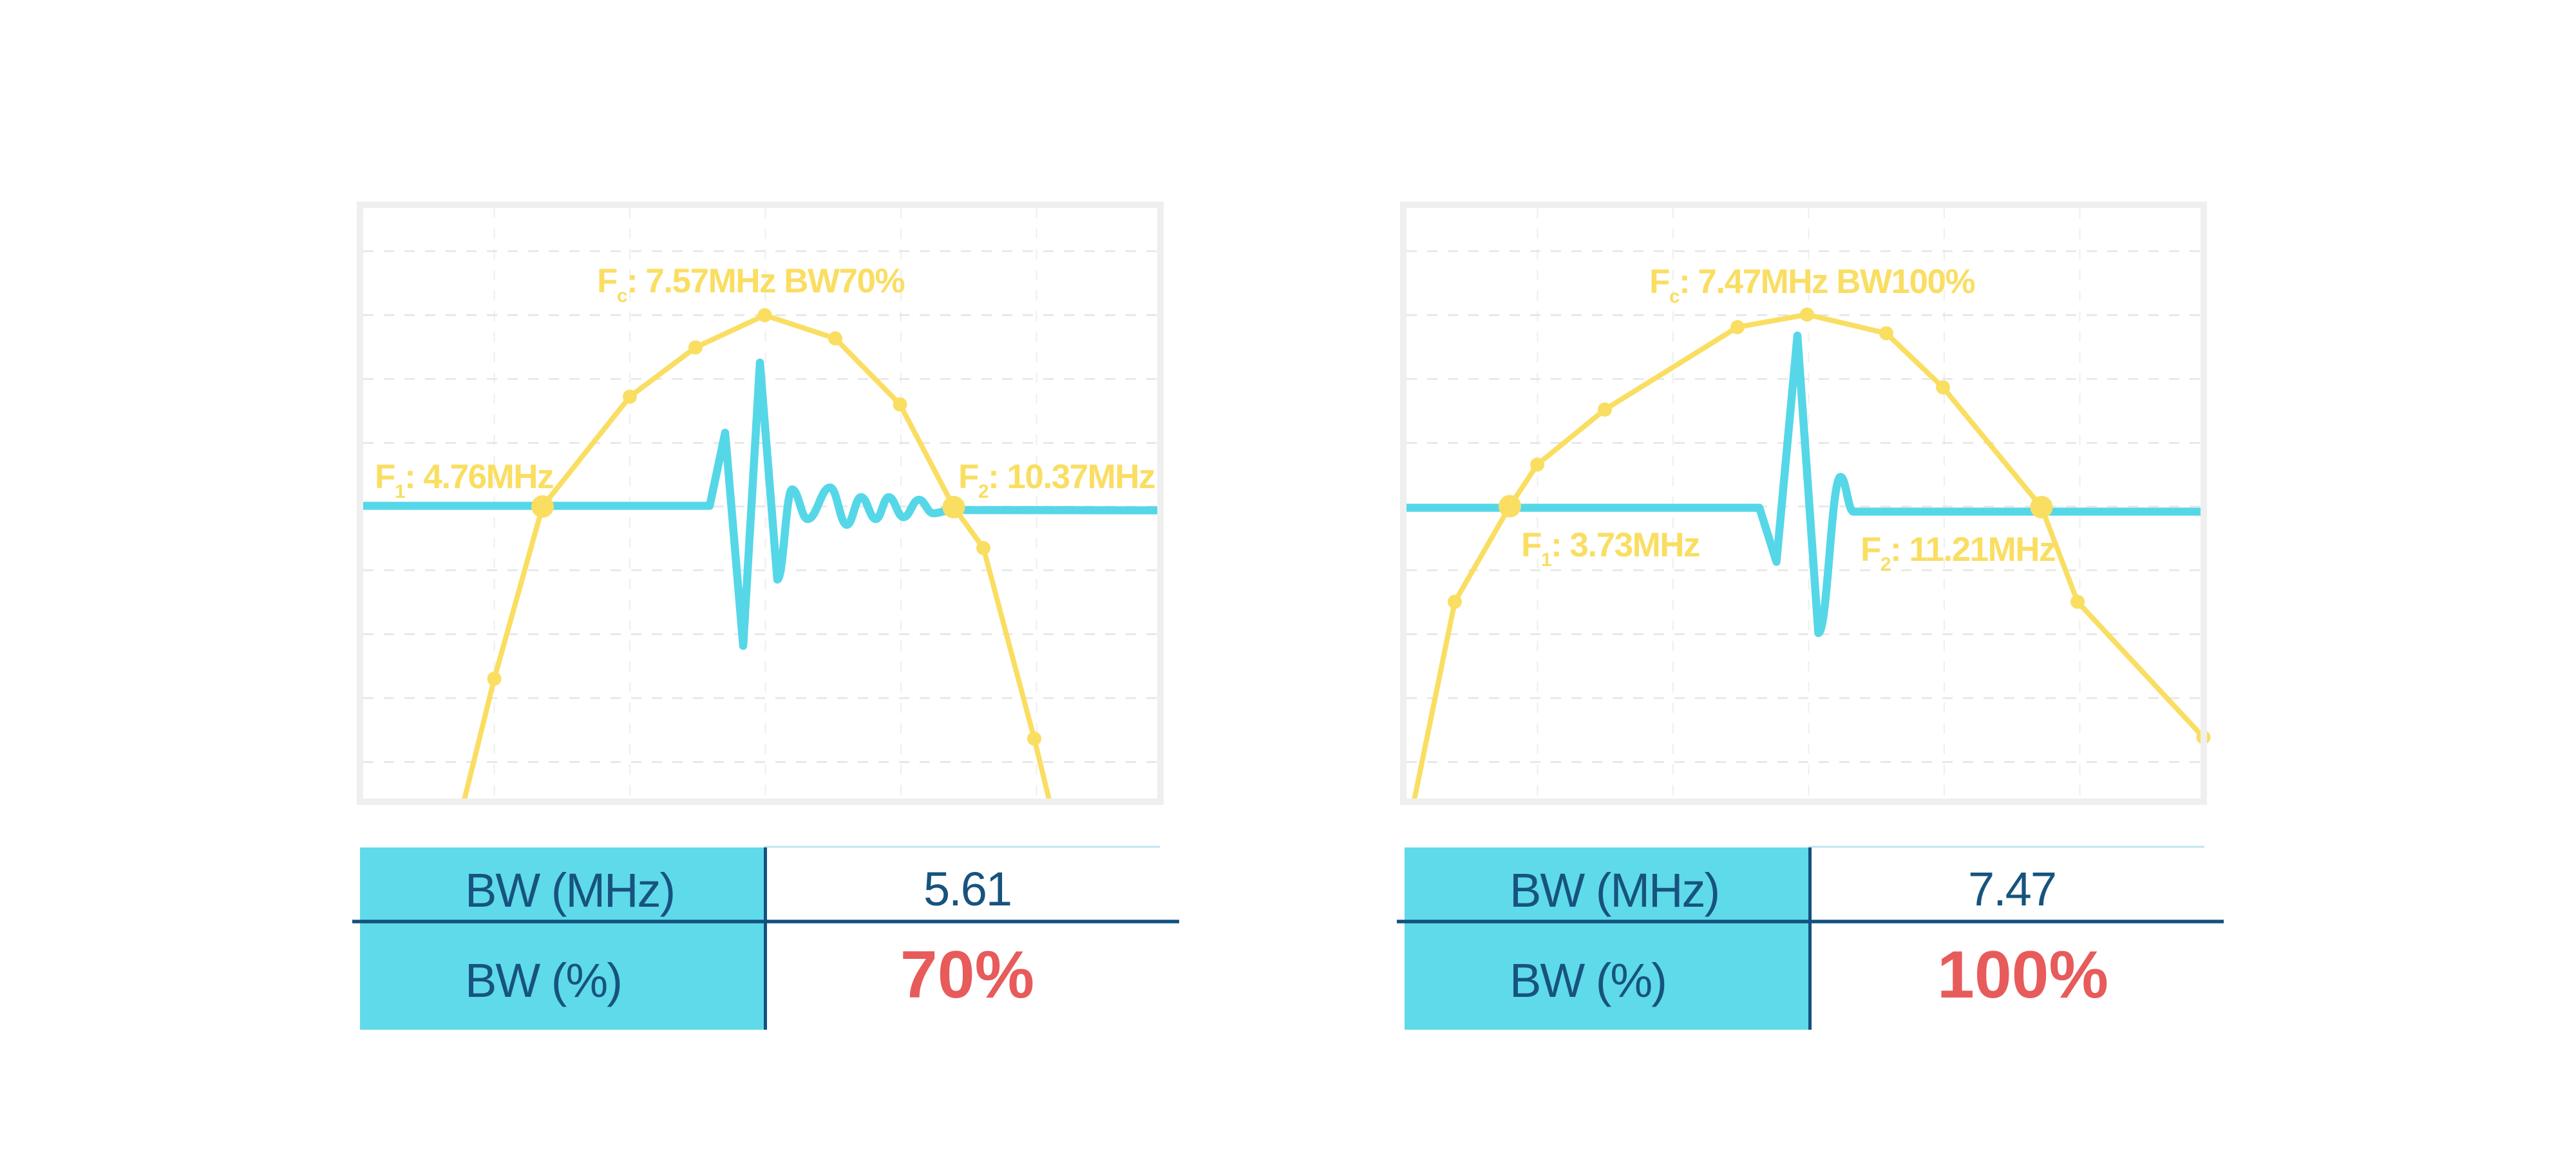 The width and height of the screenshot is (2576, 1154). Describe the element at coordinates (1057, 480) in the screenshot. I see `svg-text: F2: 10.37MHz` at that location.